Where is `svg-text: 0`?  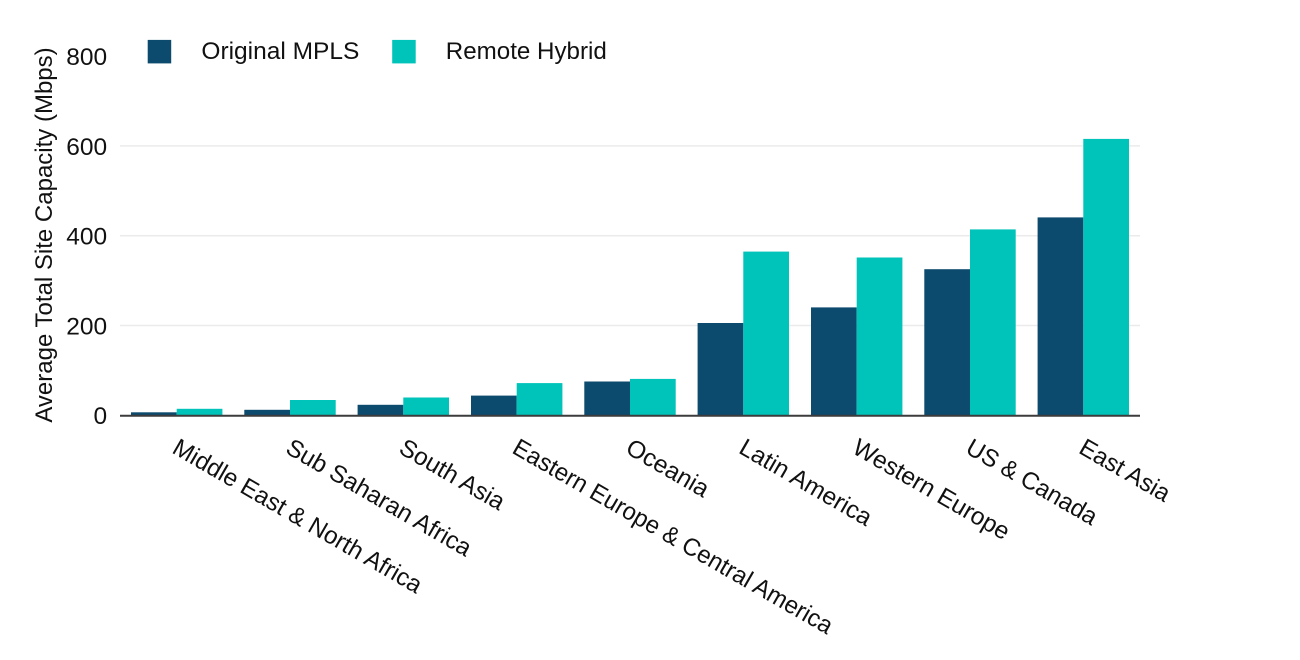 svg-text: 0 is located at coordinates (100, 416).